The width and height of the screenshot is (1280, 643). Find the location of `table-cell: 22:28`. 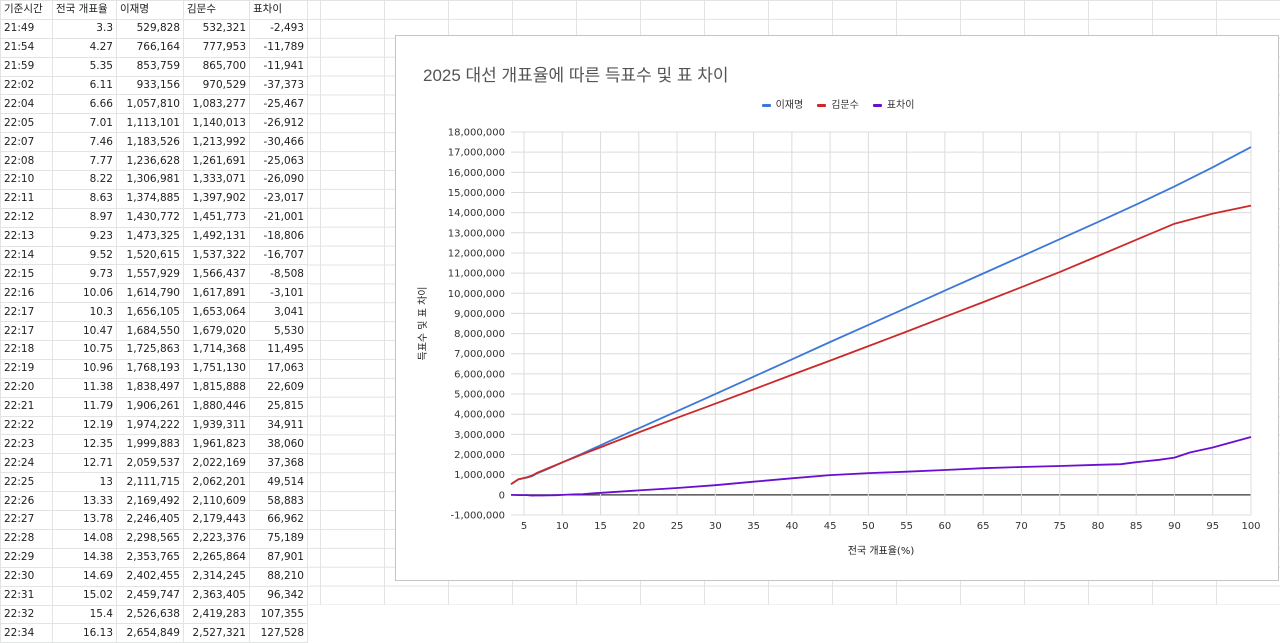

table-cell: 22:28 is located at coordinates (26, 538).